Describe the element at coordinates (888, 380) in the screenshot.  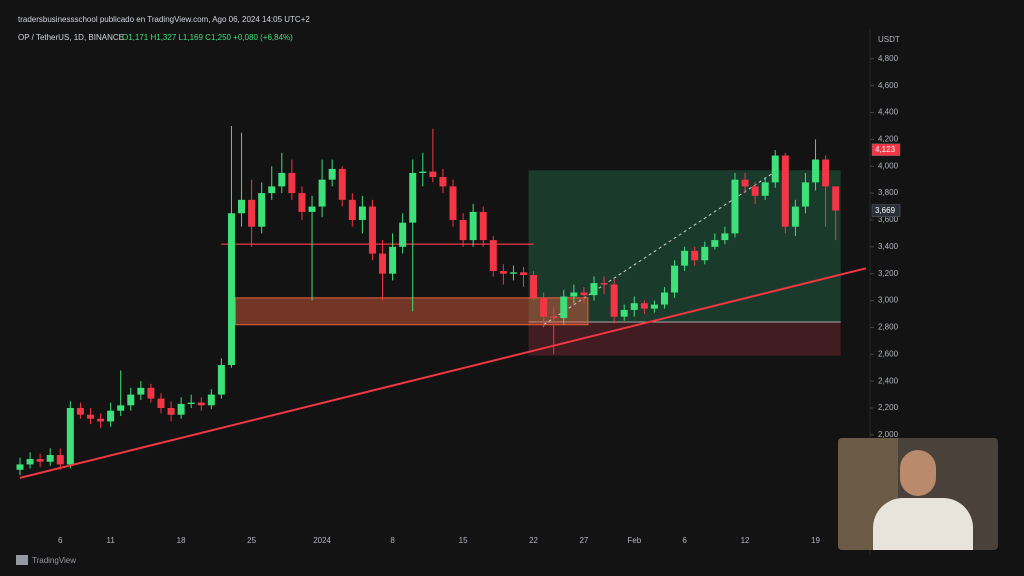
I see `y-tick-label: 2,400` at that location.